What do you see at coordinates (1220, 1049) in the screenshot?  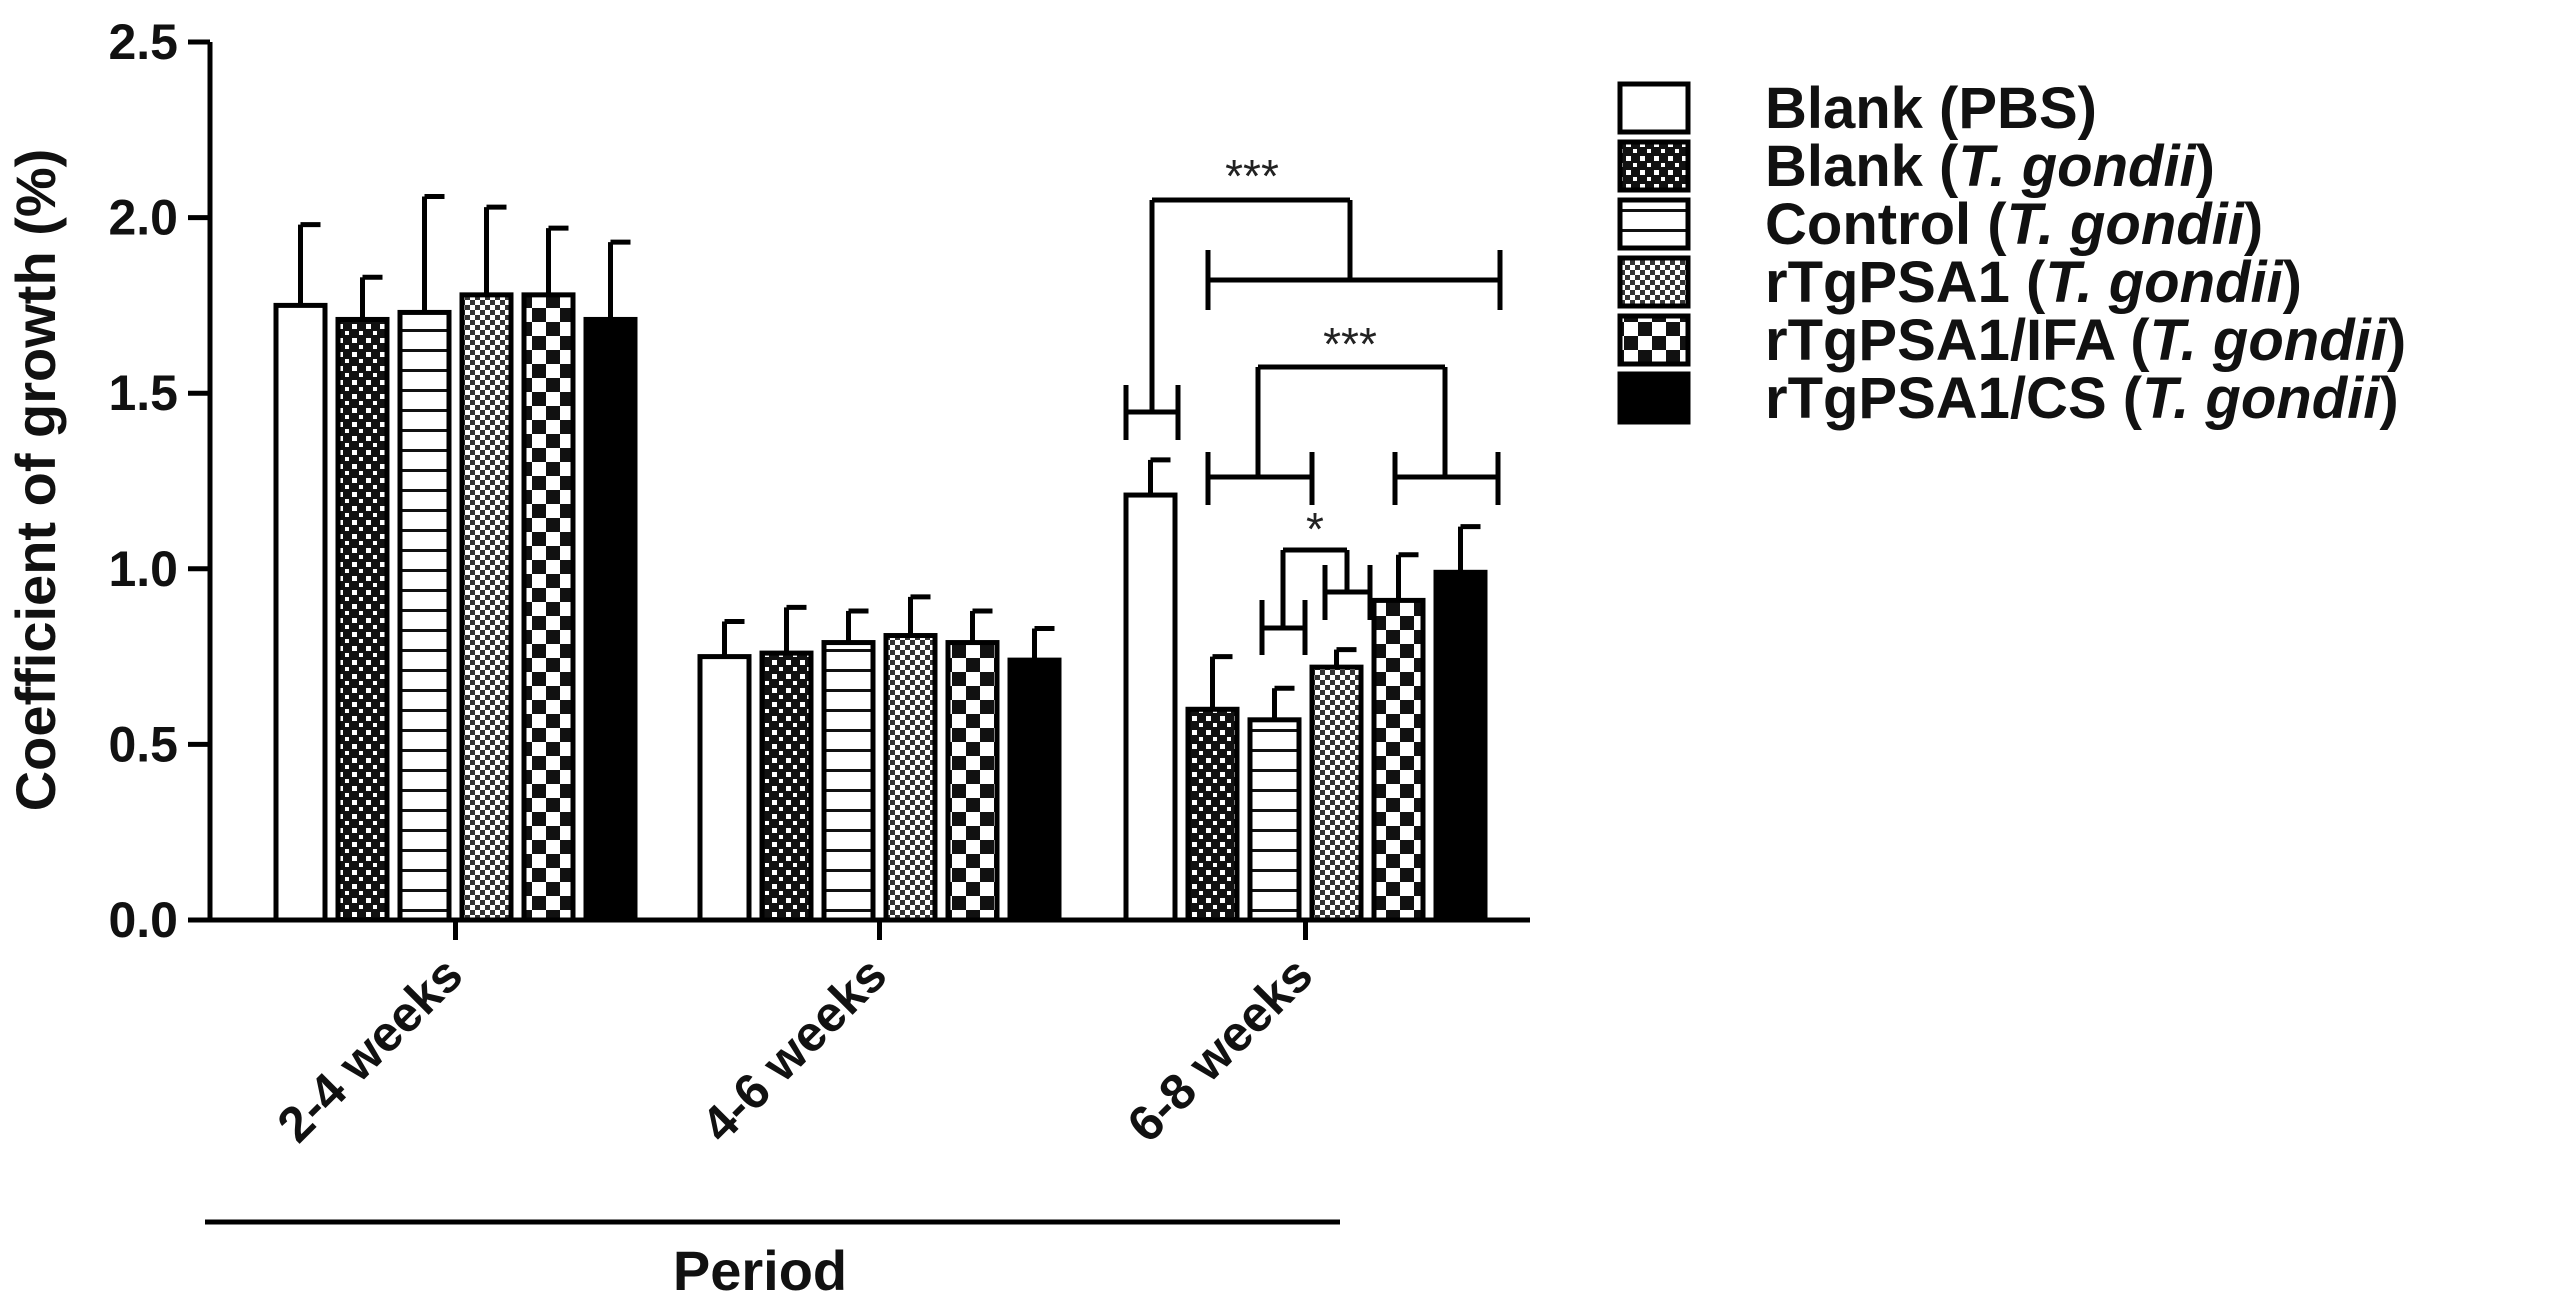 I see `x-tick-label: 6-8 weeks` at bounding box center [1220, 1049].